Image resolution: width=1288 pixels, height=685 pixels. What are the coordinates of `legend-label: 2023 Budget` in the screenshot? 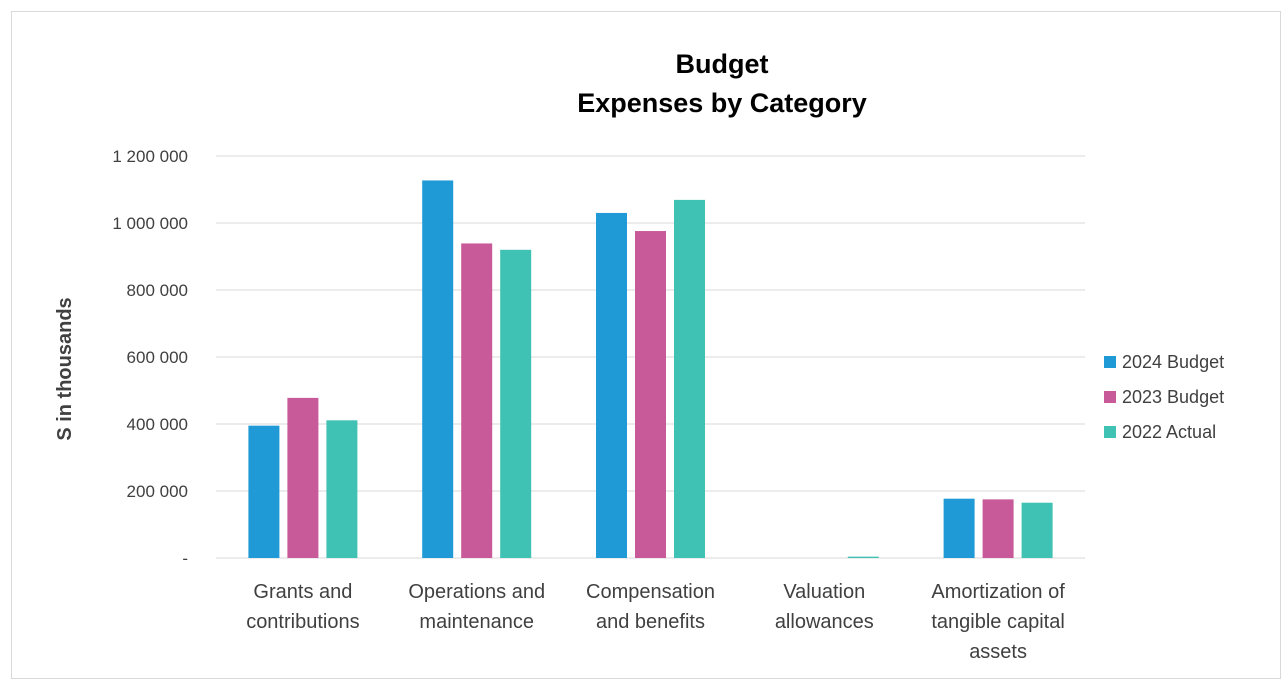 It's located at (1173, 397).